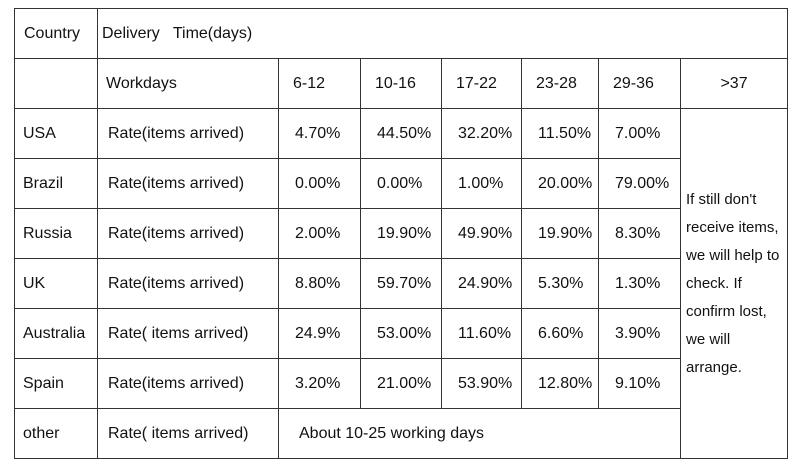 The image size is (800, 471). I want to click on cell: 44.50%, so click(401, 133).